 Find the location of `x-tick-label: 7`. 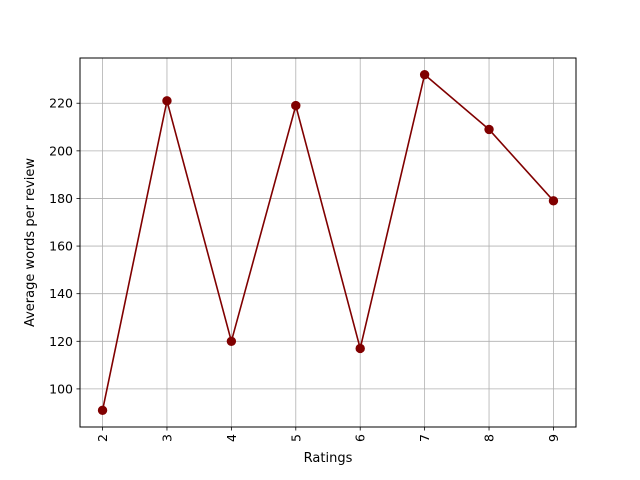

x-tick-label: 7 is located at coordinates (424, 438).